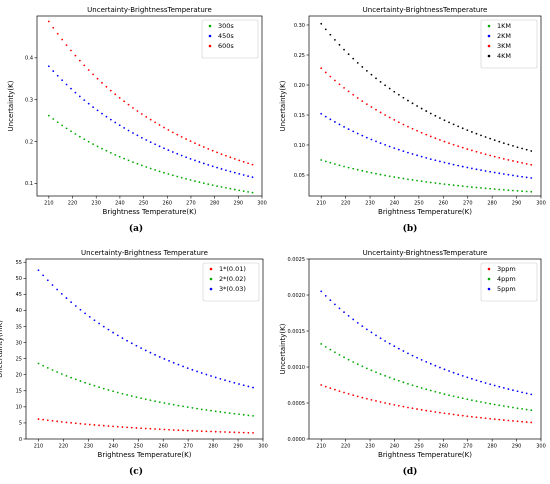  Describe the element at coordinates (504, 36) in the screenshot. I see `legend-label: 2KM` at that location.